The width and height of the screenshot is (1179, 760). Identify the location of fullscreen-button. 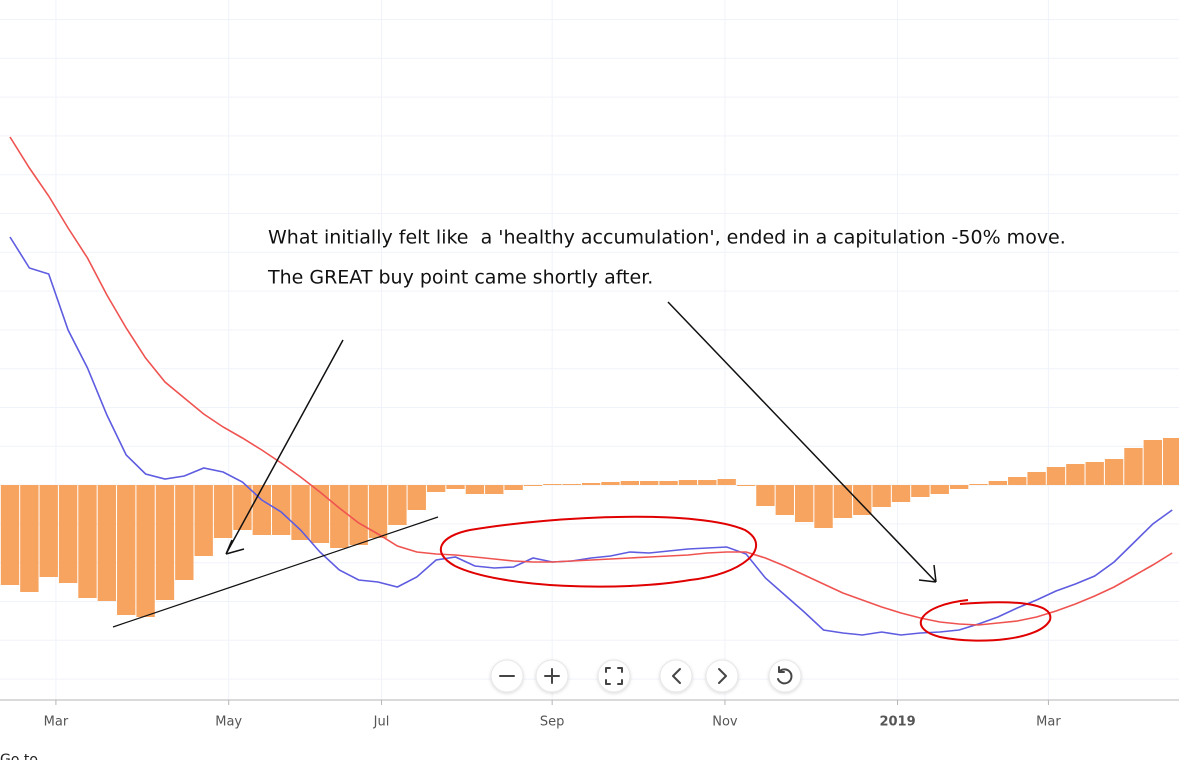
(614, 676).